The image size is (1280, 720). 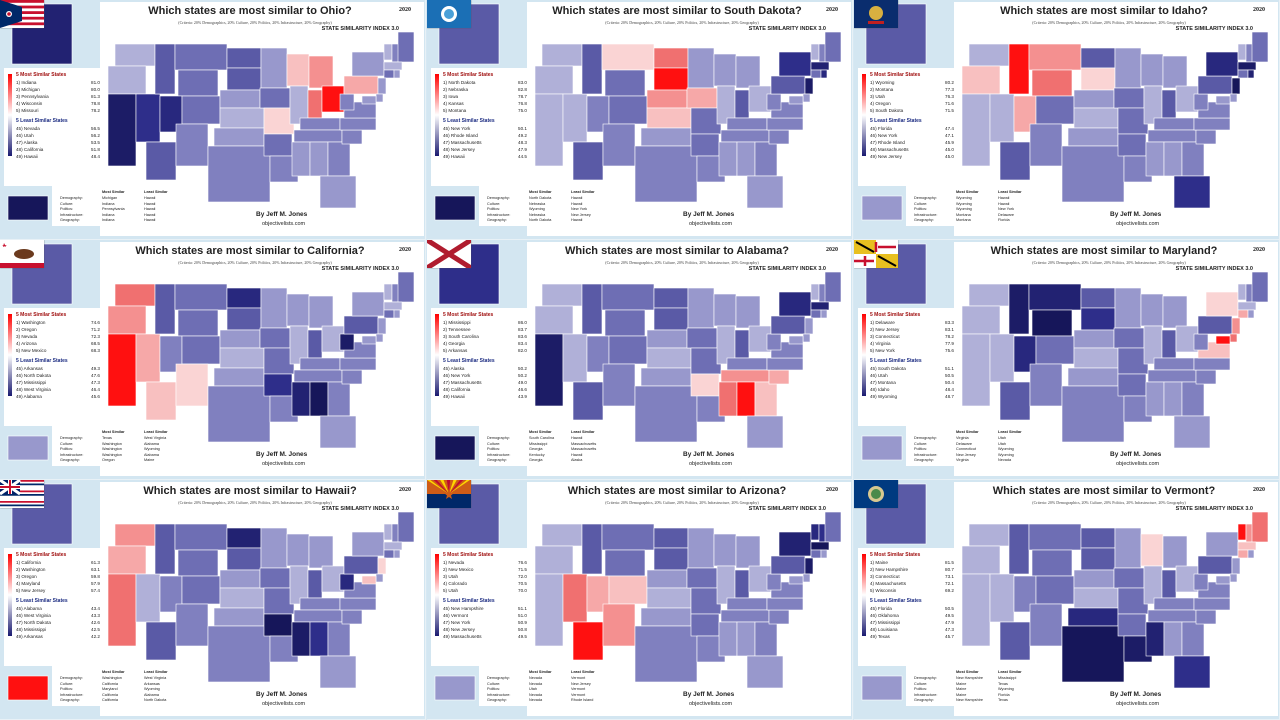 I want to click on state-score: 51.0, so click(x=522, y=615).